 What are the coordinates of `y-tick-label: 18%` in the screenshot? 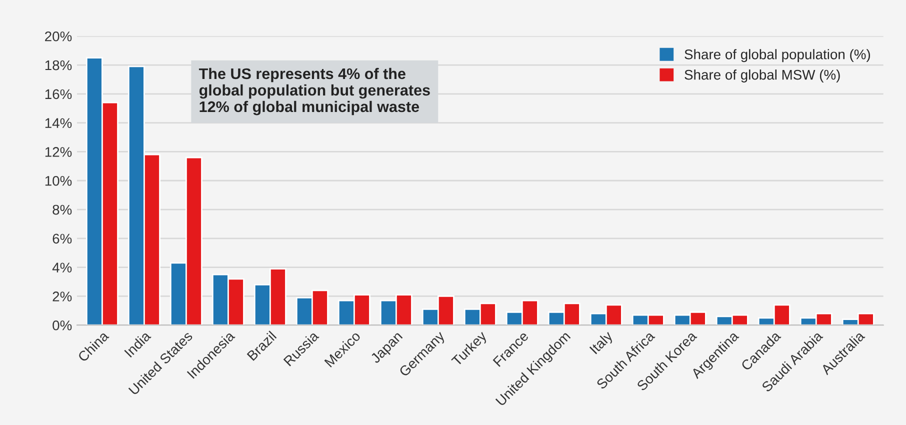 It's located at (58, 65).